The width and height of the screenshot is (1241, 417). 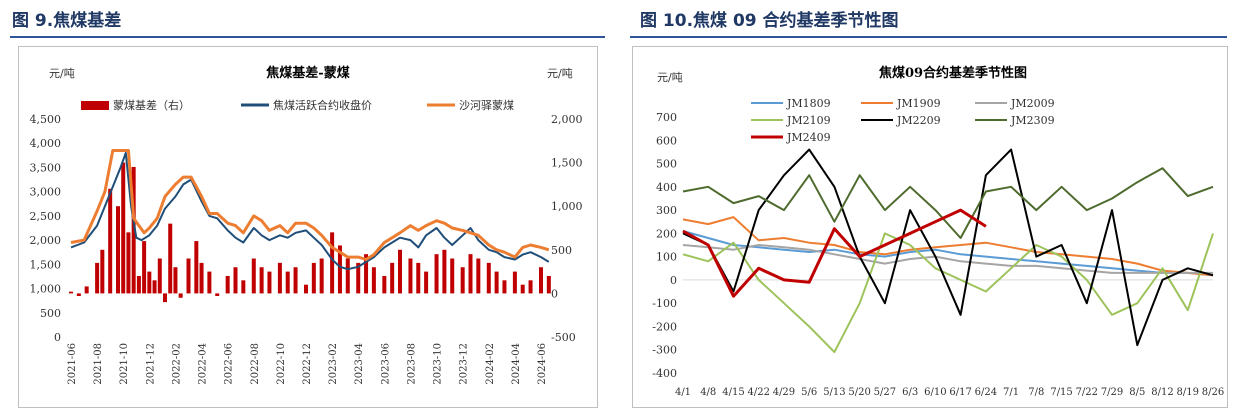 I want to click on x-tick-label: 5/13, so click(x=834, y=392).